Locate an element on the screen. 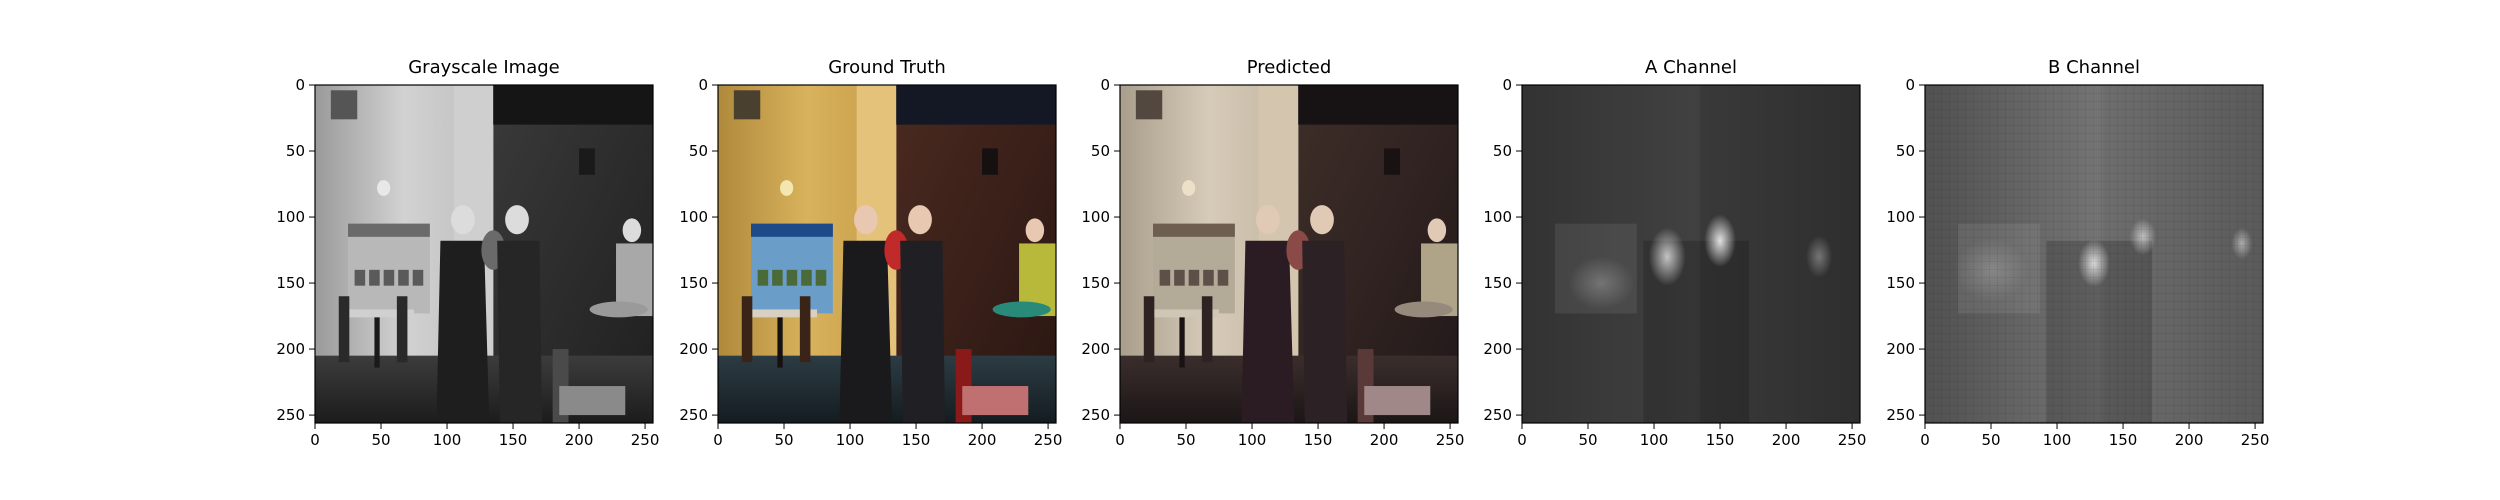 Image resolution: width=2500 pixels, height=500 pixels. panel-5: B Channel 0 50 100 150 200 250 0 50 100 150 200 250 is located at coordinates (2077, 253).